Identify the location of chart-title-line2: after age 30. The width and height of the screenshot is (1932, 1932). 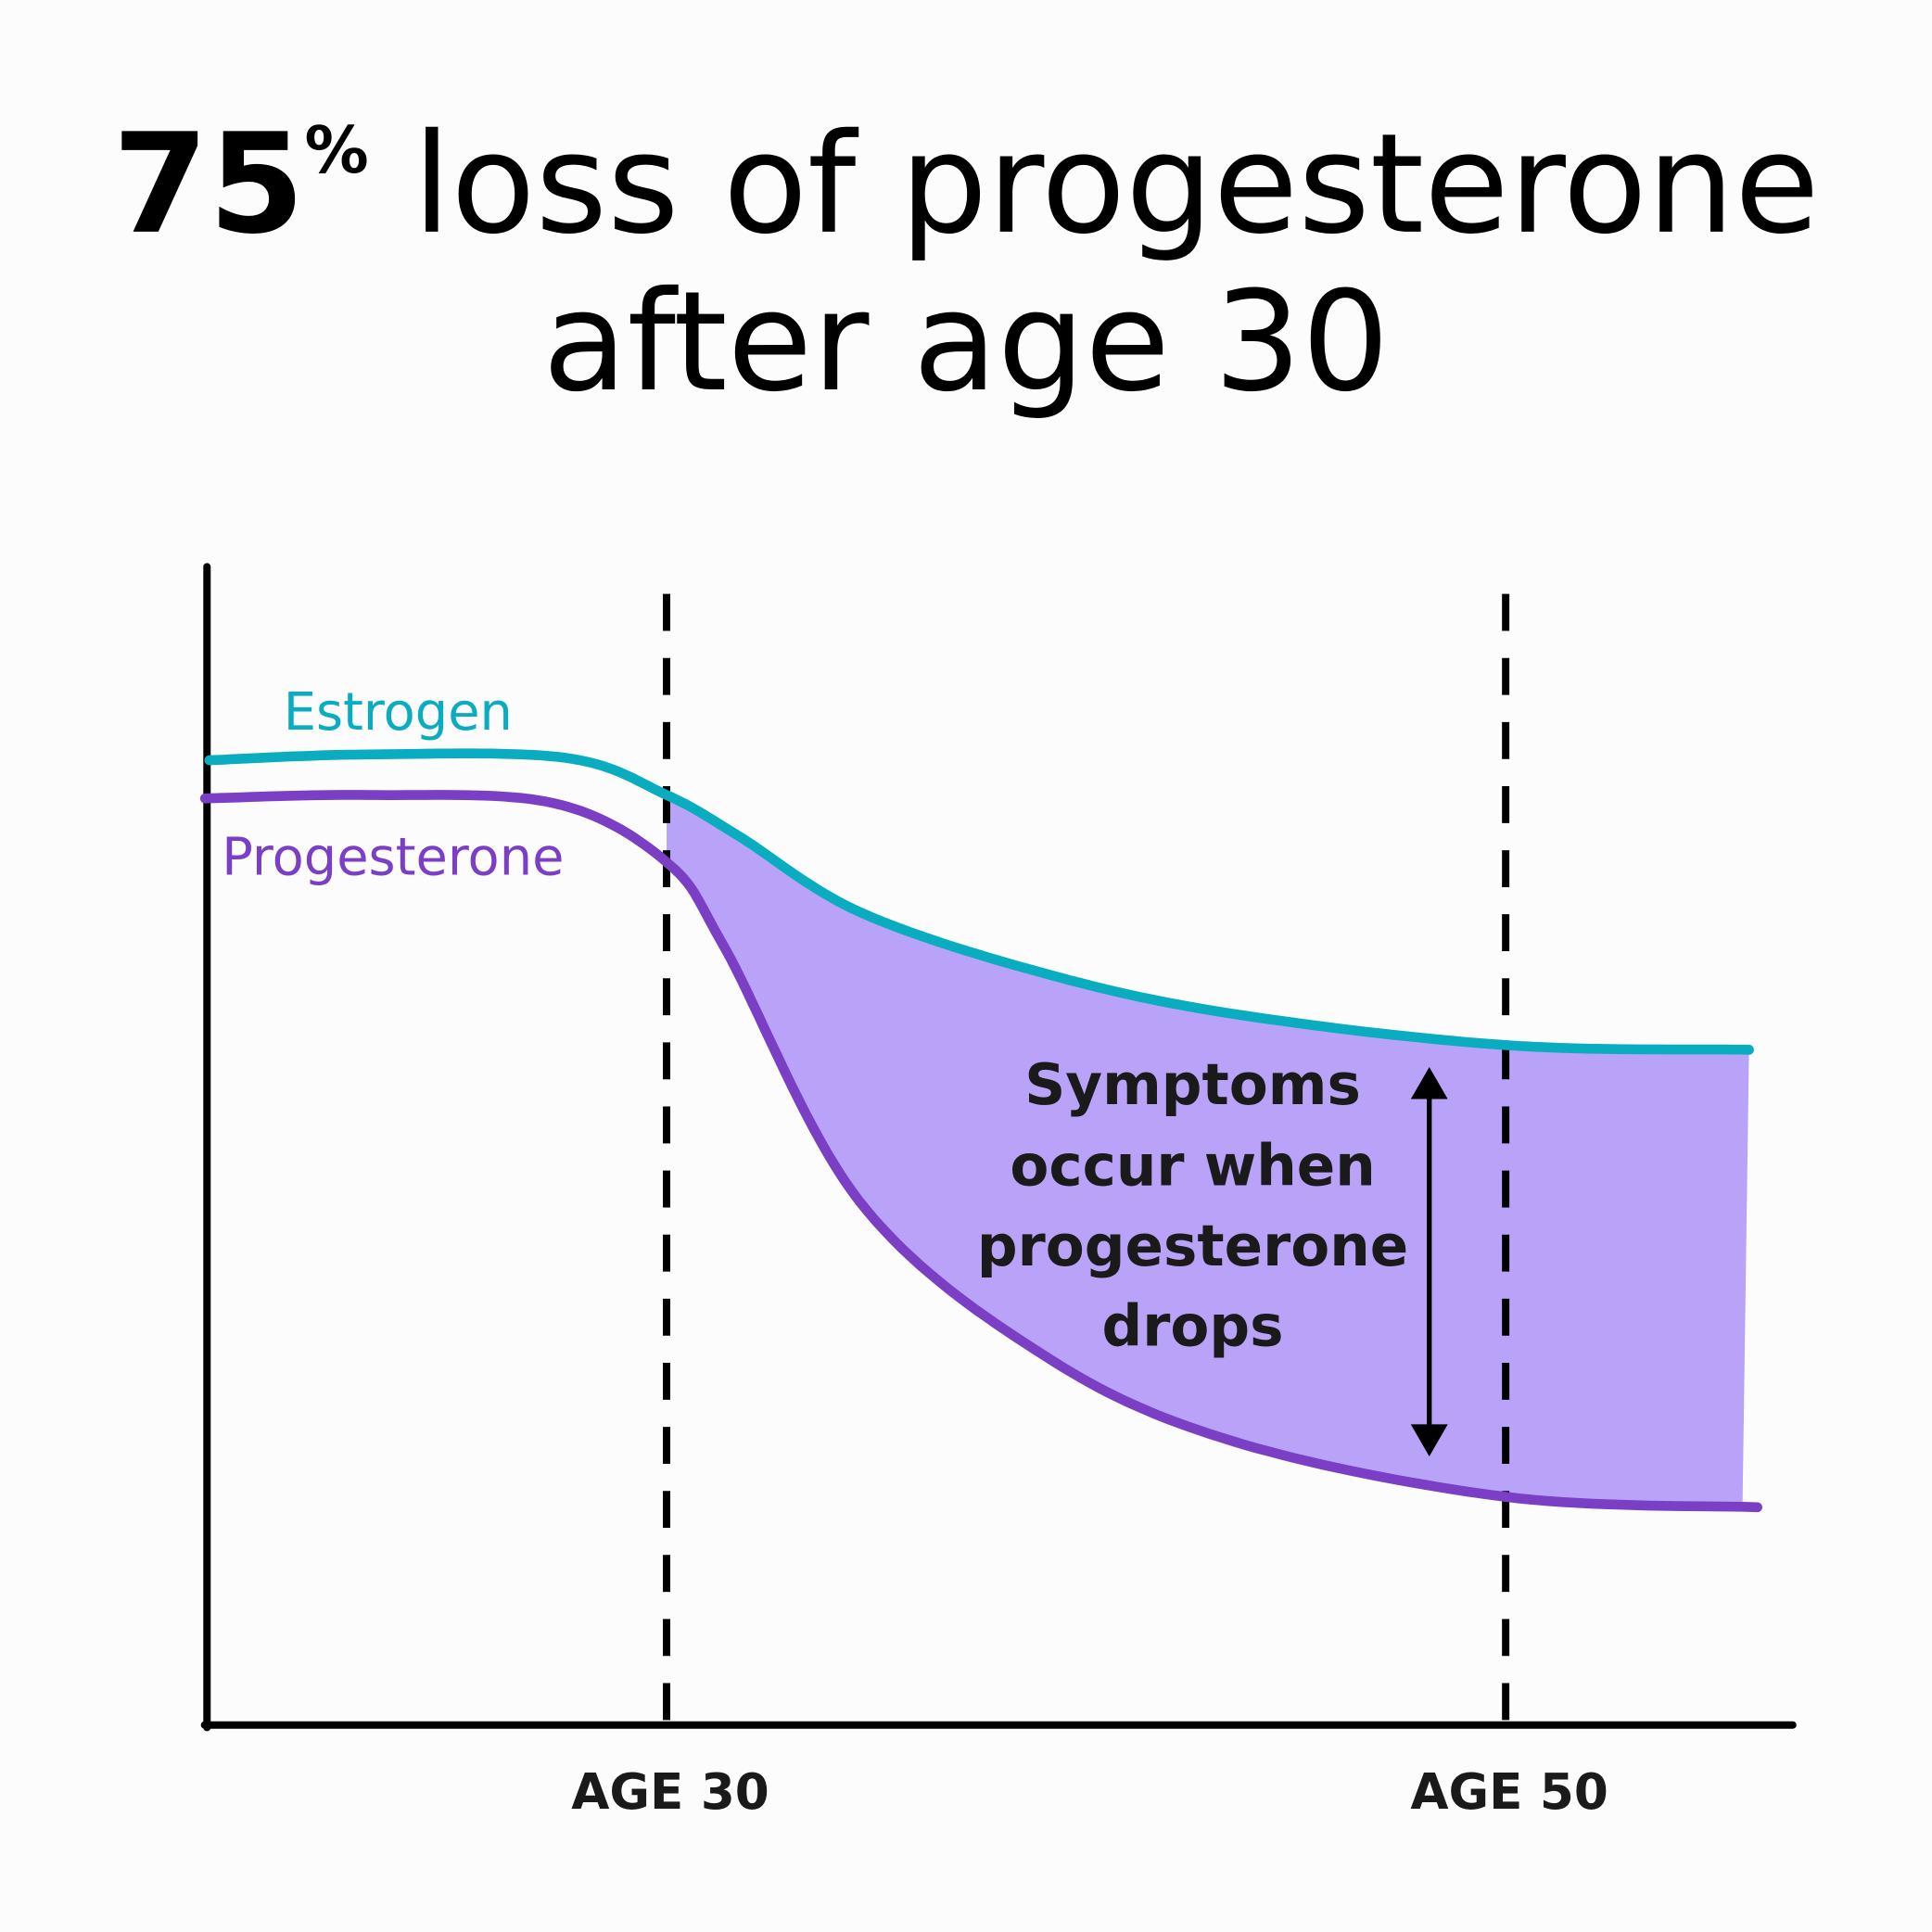
(966, 342).